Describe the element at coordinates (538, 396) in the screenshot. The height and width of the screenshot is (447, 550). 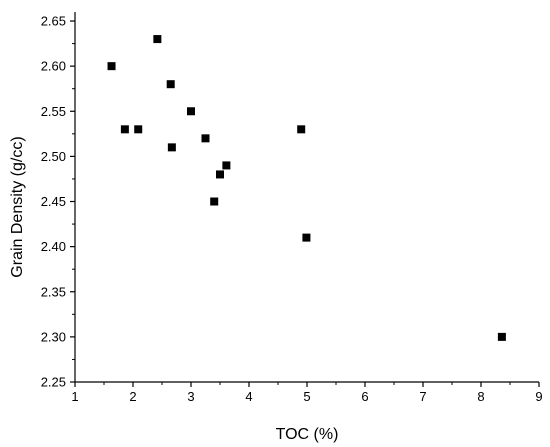
I see `x-tick-label: 9` at that location.